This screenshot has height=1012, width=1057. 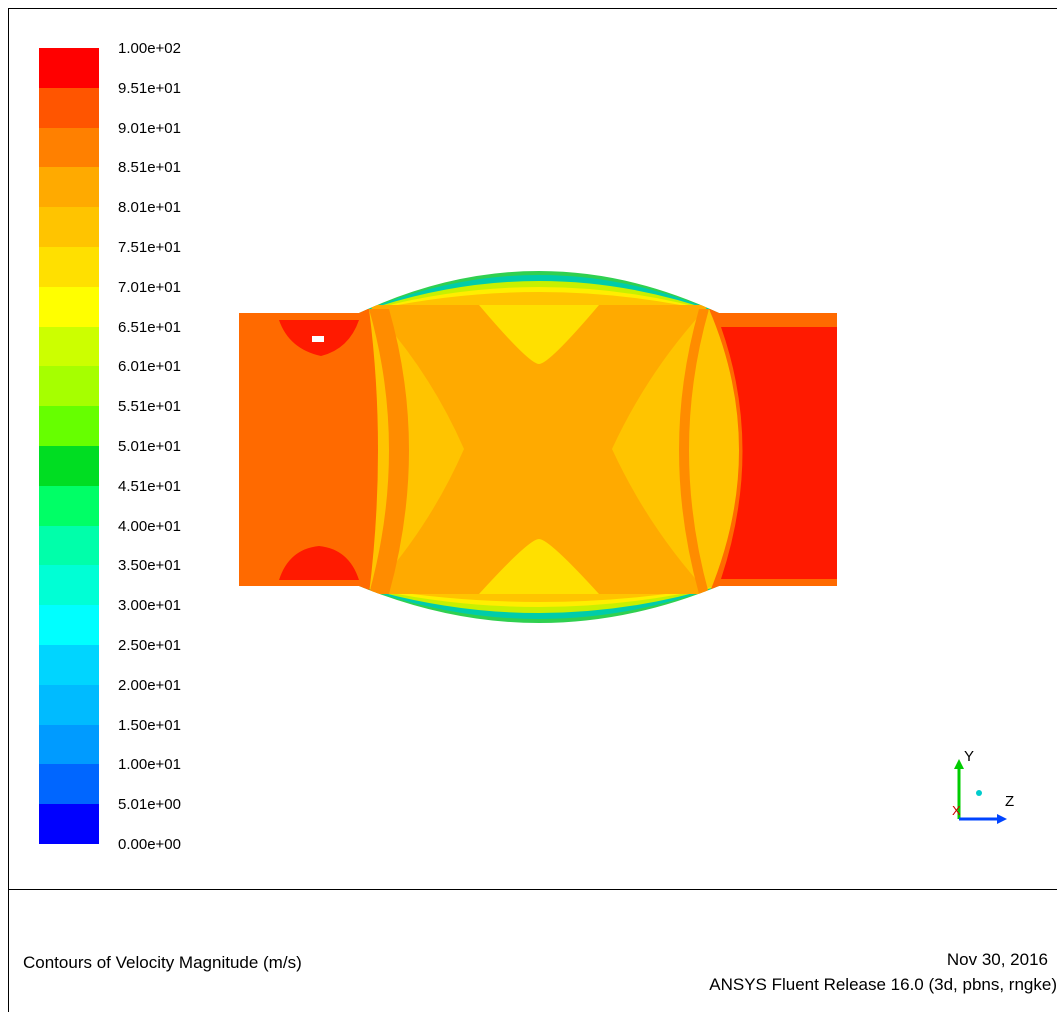 What do you see at coordinates (162, 962) in the screenshot?
I see `plot-title: Contours of Velocity Magnitude (m/s)` at bounding box center [162, 962].